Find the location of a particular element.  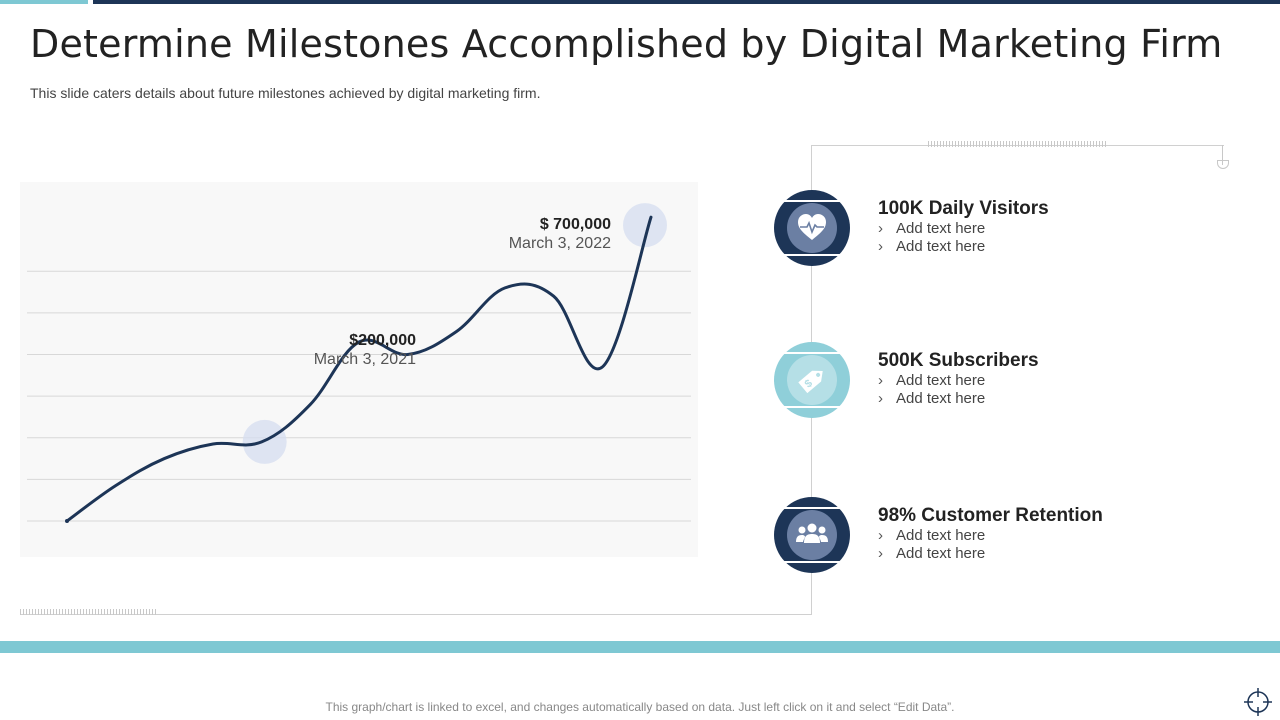

annotation-700000: $ 700,000 March 3, 2022 is located at coordinates (535, 234).